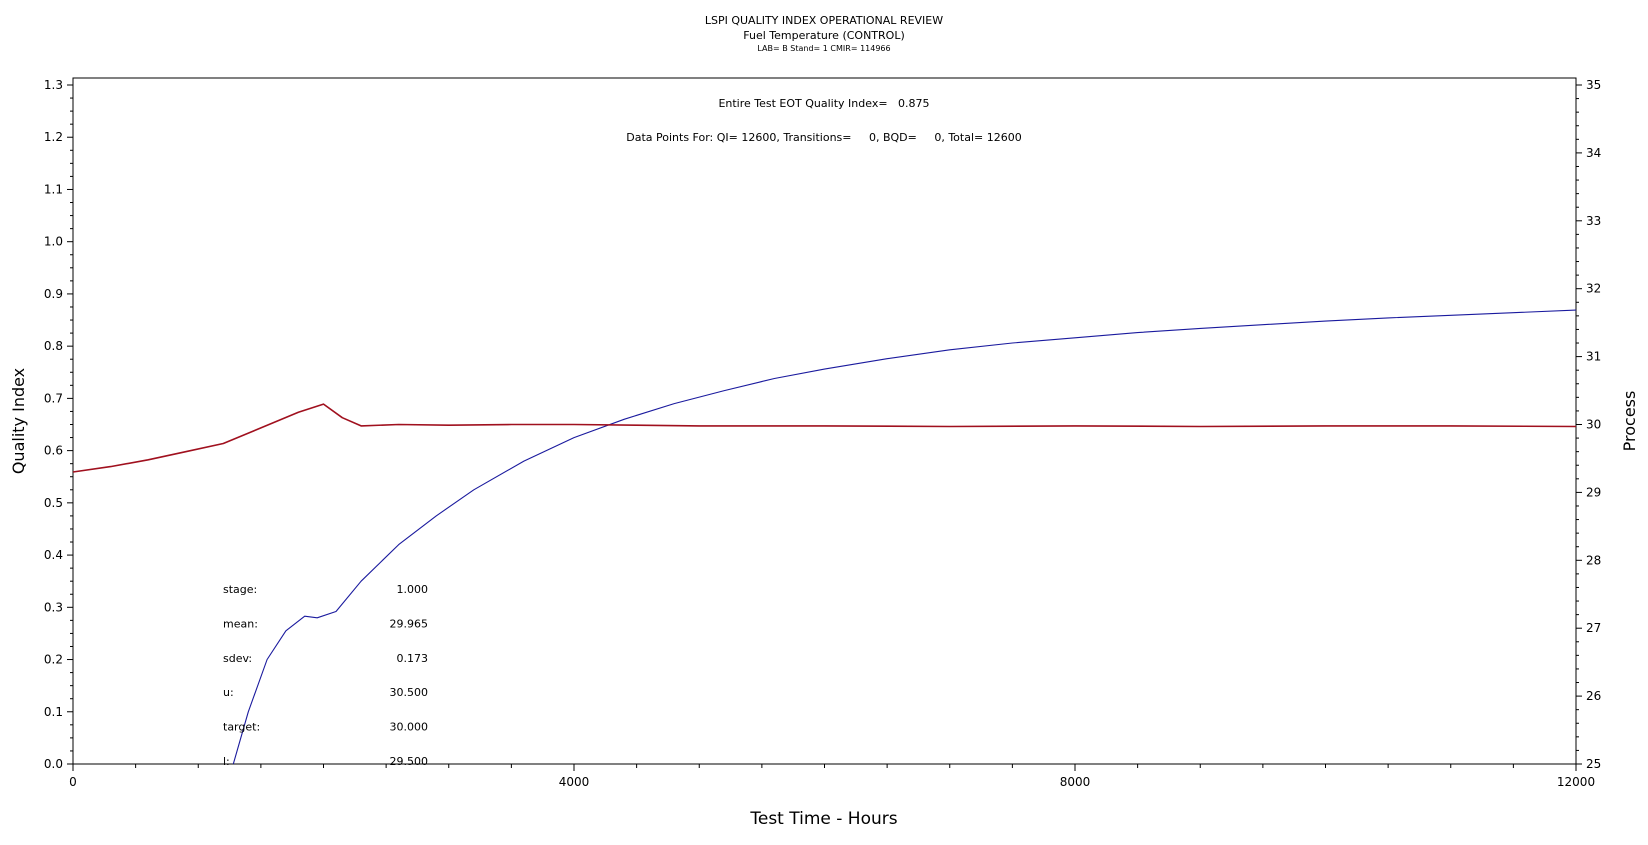 The height and width of the screenshot is (845, 1648). I want to click on y-tick-label: 0.8, so click(53, 346).